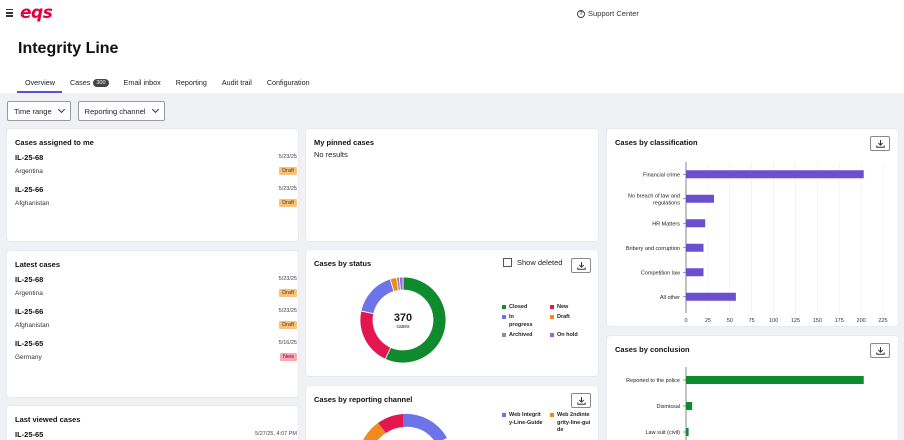 The width and height of the screenshot is (904, 440). I want to click on tab-label: Audit trail, so click(236, 82).